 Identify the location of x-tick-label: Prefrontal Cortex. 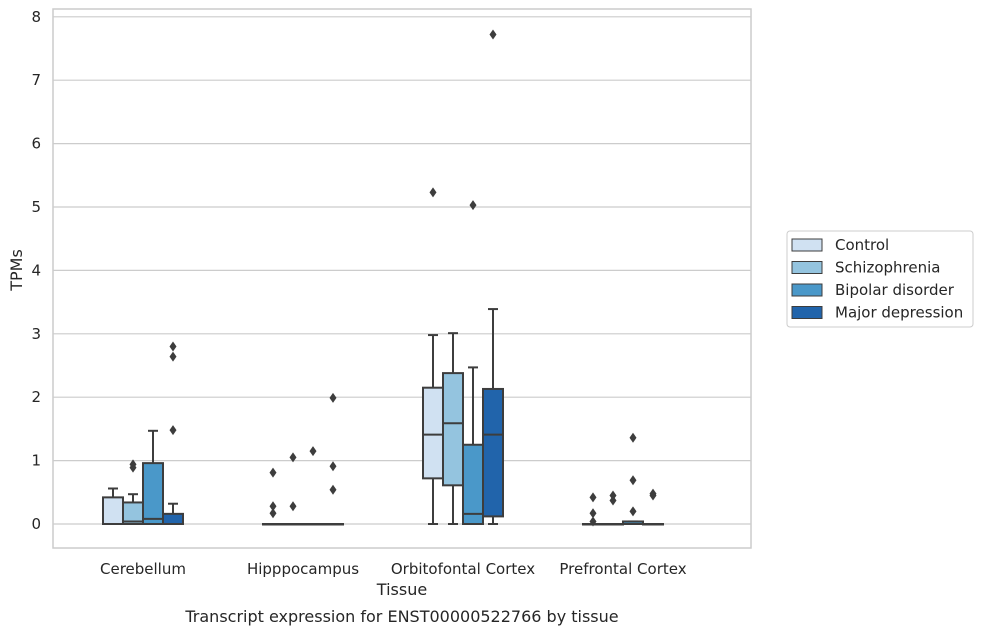
(622, 569).